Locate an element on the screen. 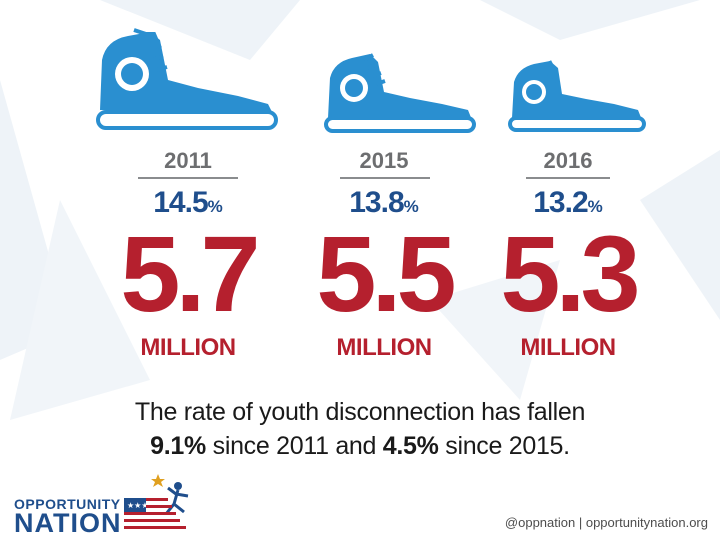  rate-value: 14.5% is located at coordinates (188, 202).